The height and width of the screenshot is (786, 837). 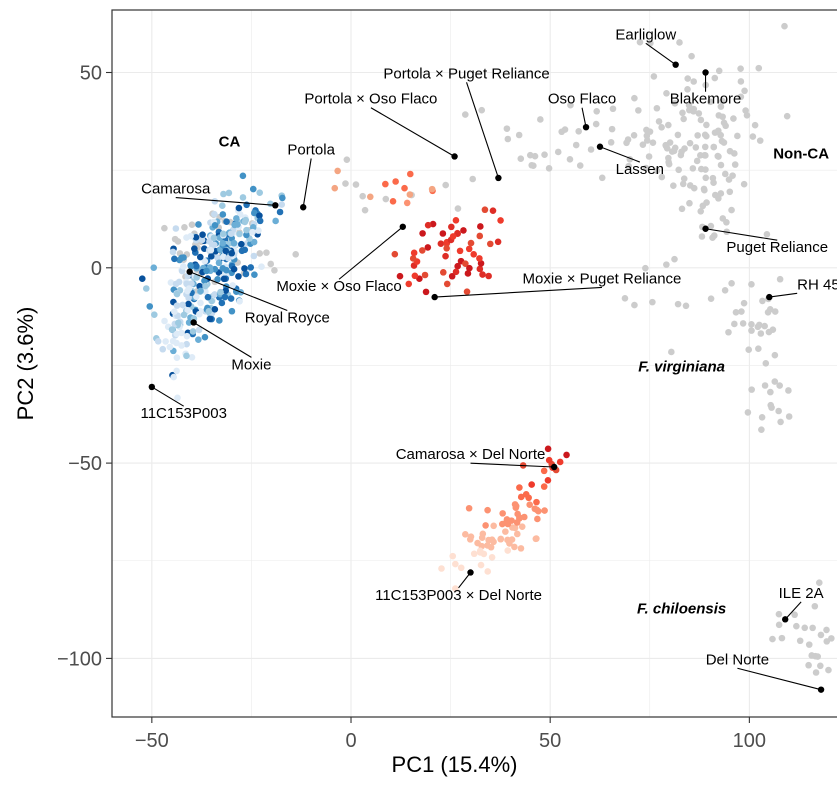 I want to click on group-label: F. virginiana, so click(x=681, y=366).